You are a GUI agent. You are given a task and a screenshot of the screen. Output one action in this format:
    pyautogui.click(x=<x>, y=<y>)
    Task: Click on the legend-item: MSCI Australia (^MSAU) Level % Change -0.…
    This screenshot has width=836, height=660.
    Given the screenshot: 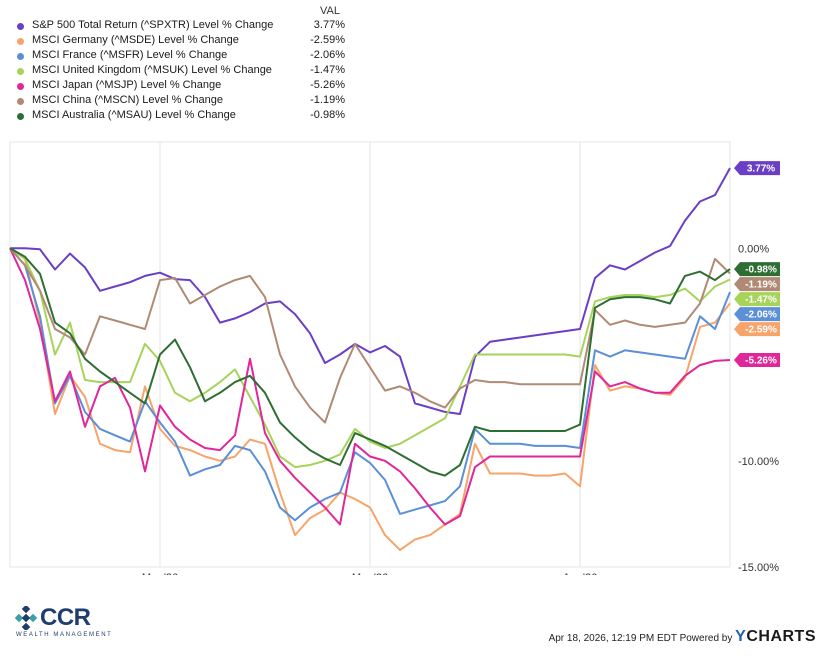 What is the action you would take?
    pyautogui.click(x=172, y=116)
    